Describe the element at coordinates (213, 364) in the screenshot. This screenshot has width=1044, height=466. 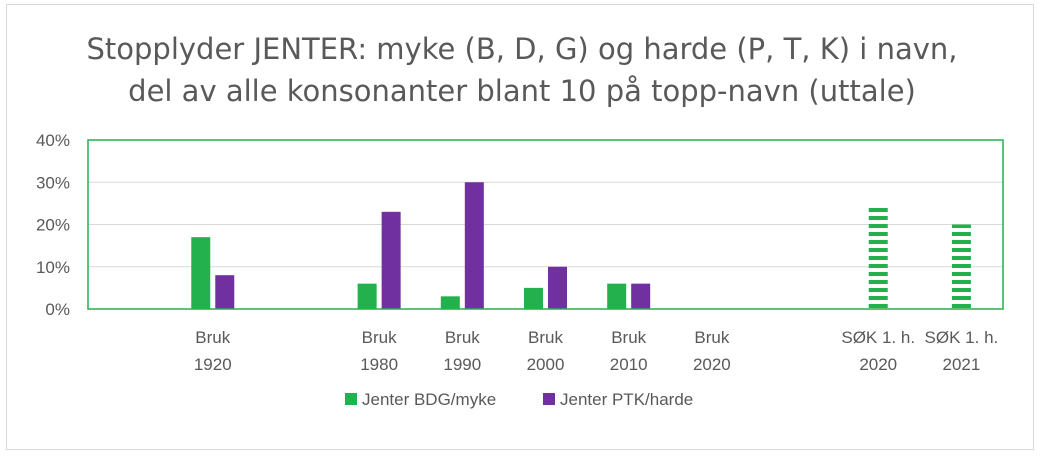
I see `x-tick-label: 1920` at that location.